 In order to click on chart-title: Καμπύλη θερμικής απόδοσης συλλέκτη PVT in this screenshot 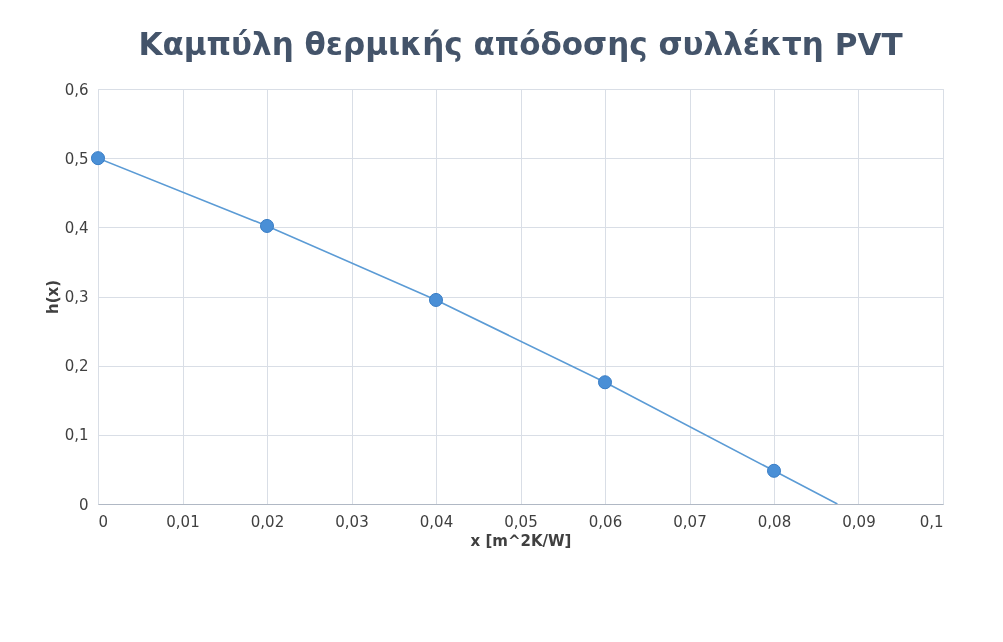, I will do `click(520, 44)`.